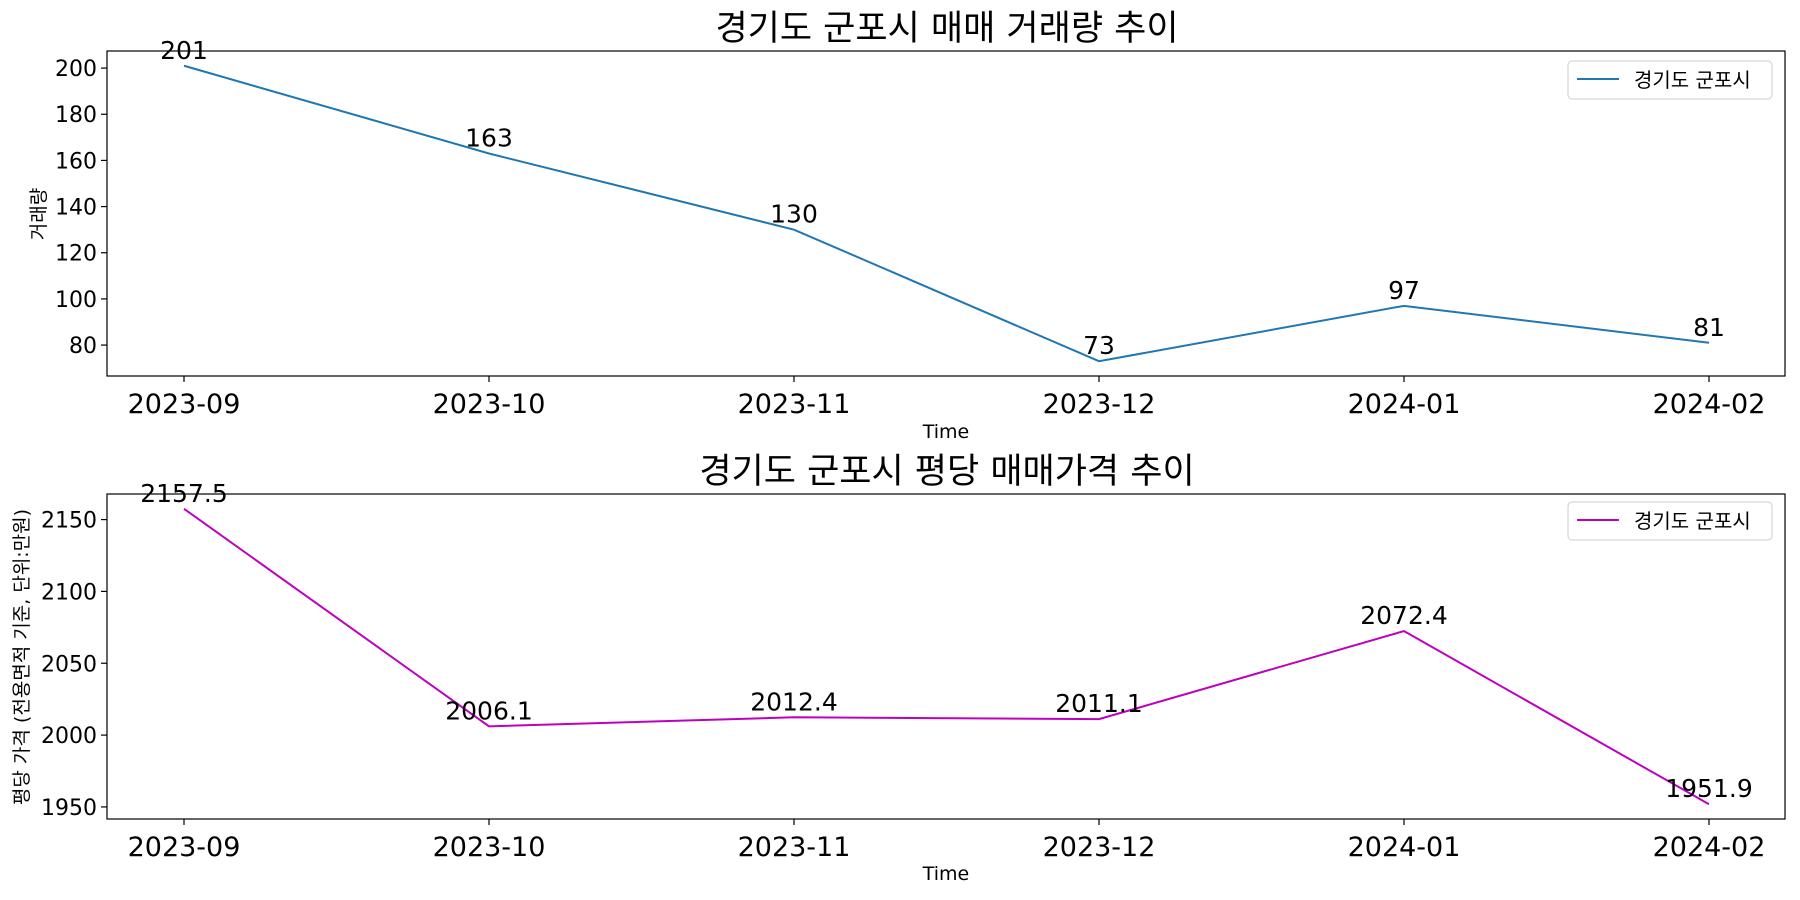 Image resolution: width=1800 pixels, height=900 pixels. What do you see at coordinates (76, 69) in the screenshot?
I see `y-tick-label: 200` at bounding box center [76, 69].